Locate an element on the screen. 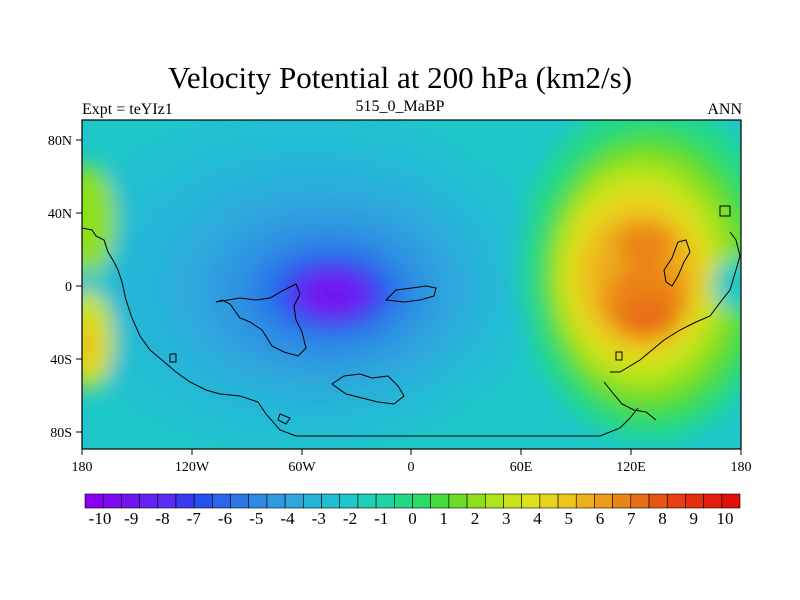 This screenshot has height=600, width=800. colorbar-label: 8 is located at coordinates (662, 518).